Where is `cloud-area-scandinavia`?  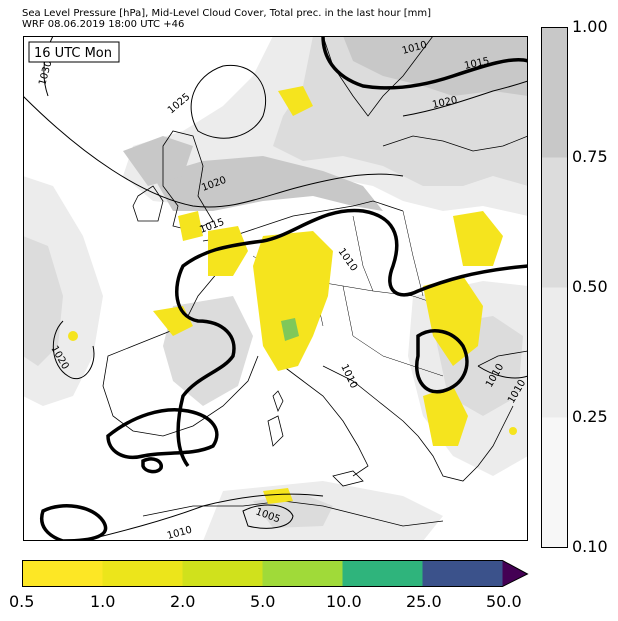
cloud-area-scandinavia is located at coordinates (435, 66).